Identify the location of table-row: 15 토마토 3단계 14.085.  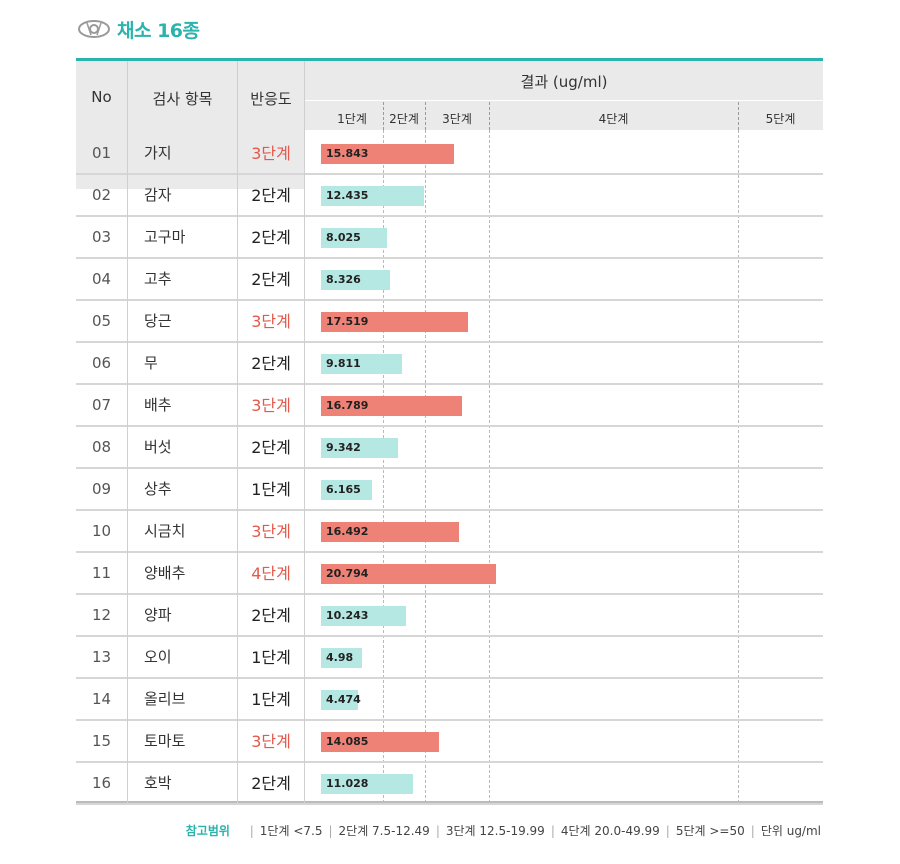
(449, 742).